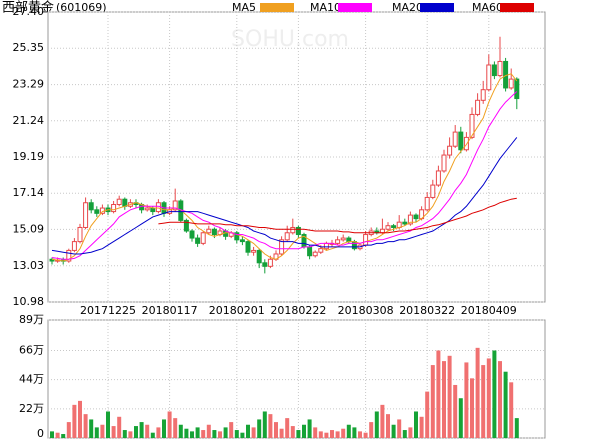 This screenshot has height=440, width=600. What do you see at coordinates (337, 215) in the screenshot?
I see `ma-line` at bounding box center [337, 215].